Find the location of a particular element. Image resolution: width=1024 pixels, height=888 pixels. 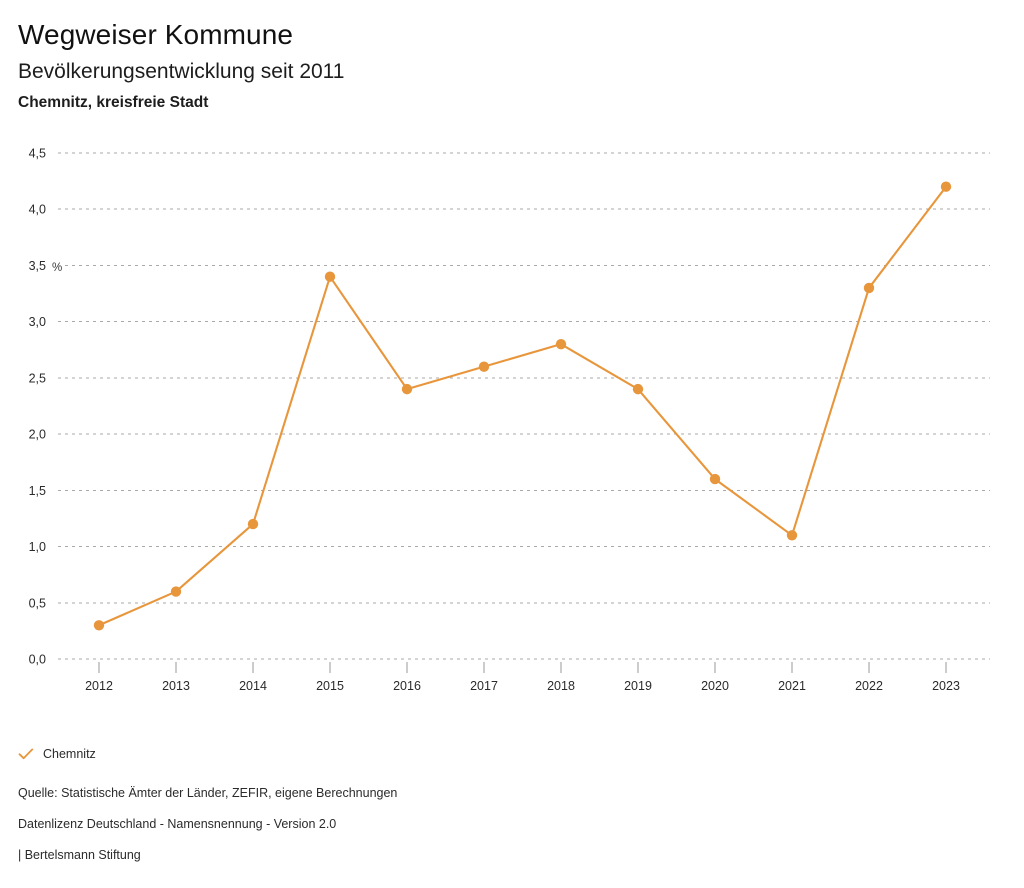

x-axis-tick-label: 2012 is located at coordinates (99, 686).